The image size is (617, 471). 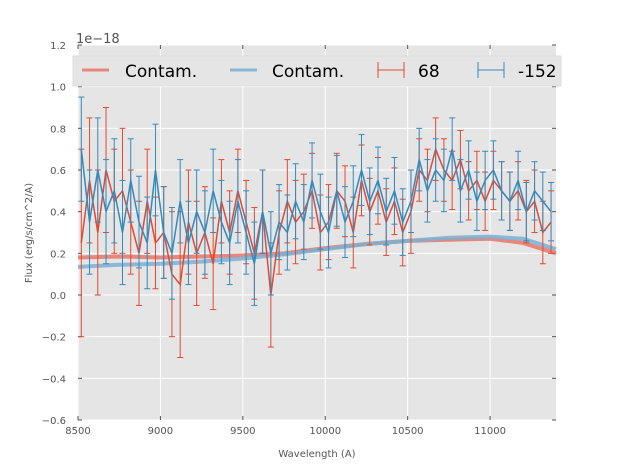 I want to click on y-axis-label: Flux (erg/s/cm^2/A), so click(x=29, y=233).